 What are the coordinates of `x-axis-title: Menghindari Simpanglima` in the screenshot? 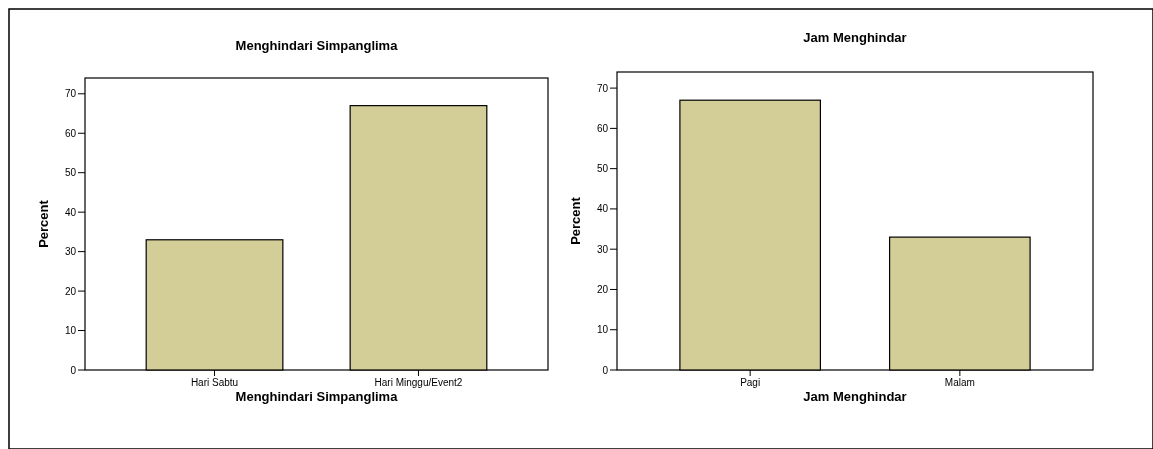 It's located at (317, 396).